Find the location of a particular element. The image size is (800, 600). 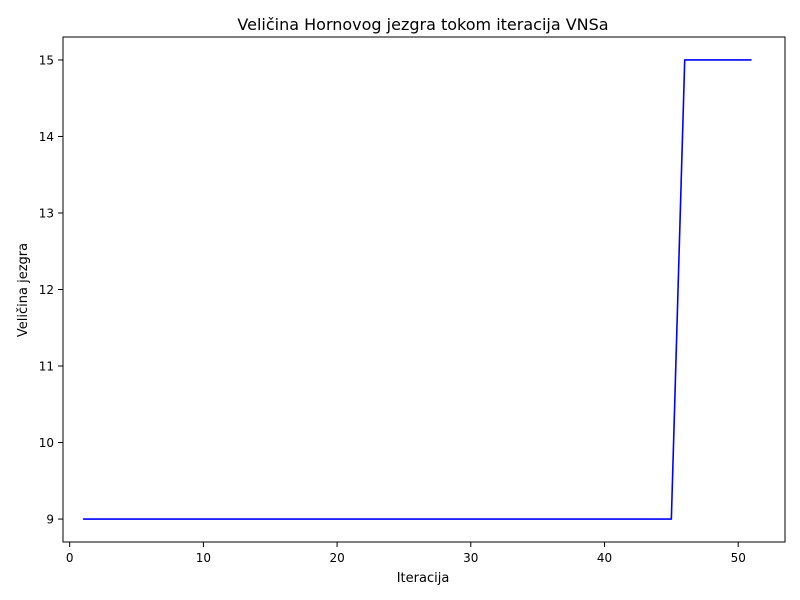

x-tick-label: 20 is located at coordinates (336, 558).